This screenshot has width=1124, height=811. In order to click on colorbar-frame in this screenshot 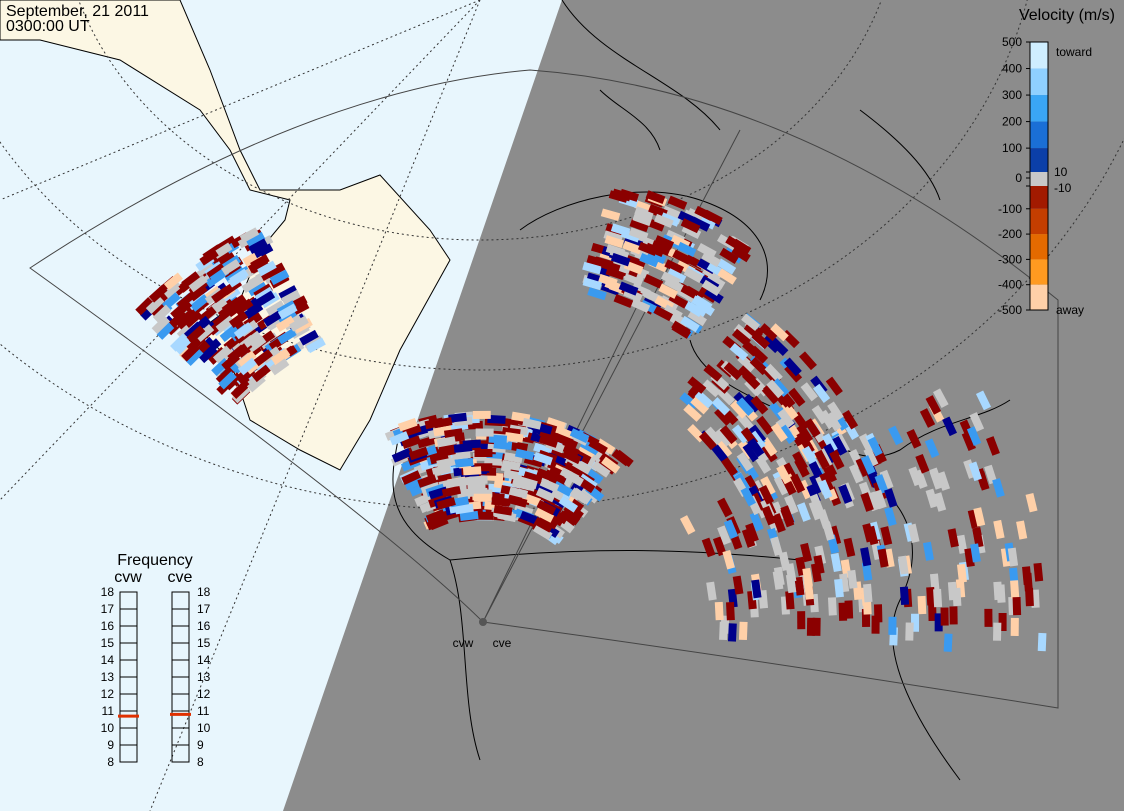, I will do `click(1039, 176)`.